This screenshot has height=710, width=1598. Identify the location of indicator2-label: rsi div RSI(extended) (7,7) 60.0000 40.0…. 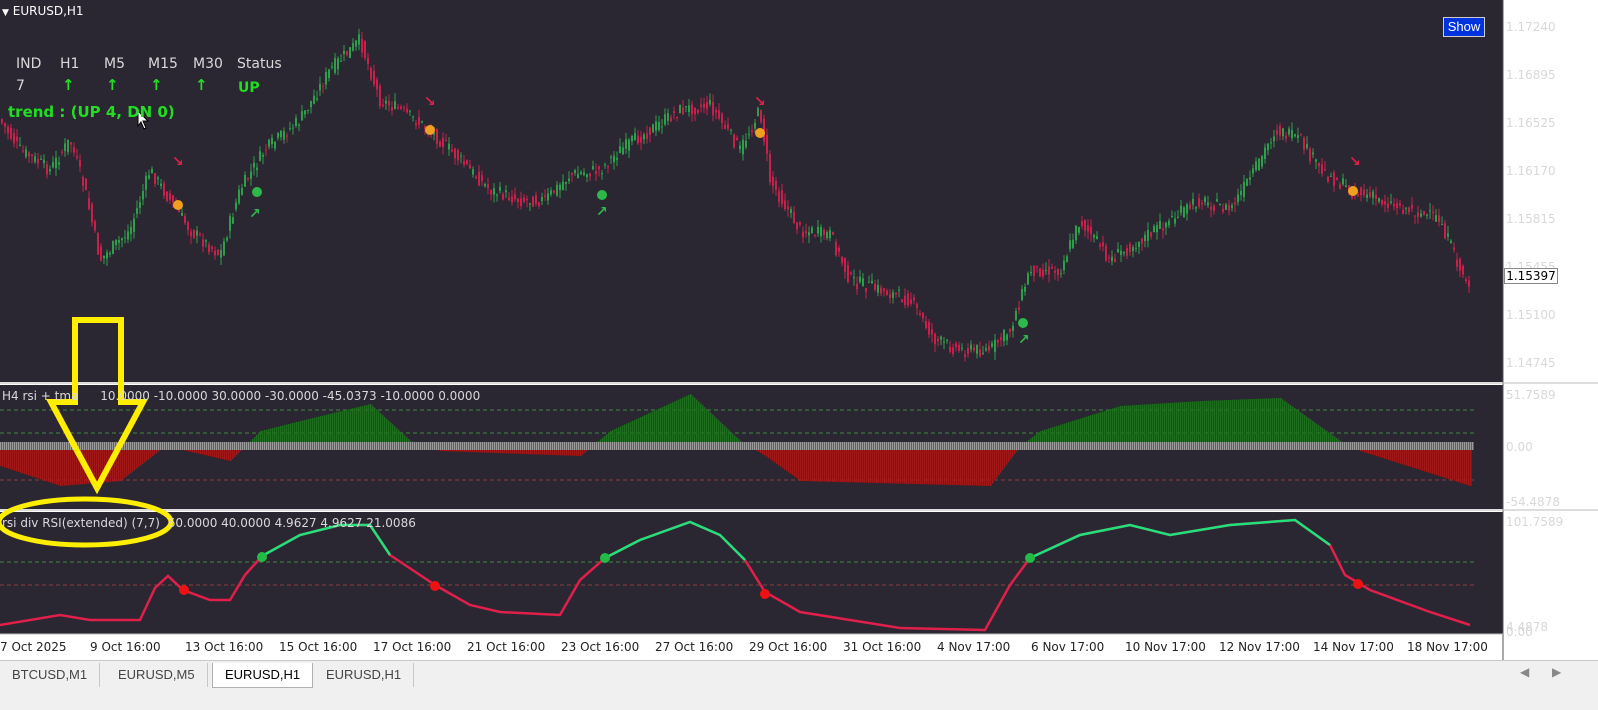
(209, 523).